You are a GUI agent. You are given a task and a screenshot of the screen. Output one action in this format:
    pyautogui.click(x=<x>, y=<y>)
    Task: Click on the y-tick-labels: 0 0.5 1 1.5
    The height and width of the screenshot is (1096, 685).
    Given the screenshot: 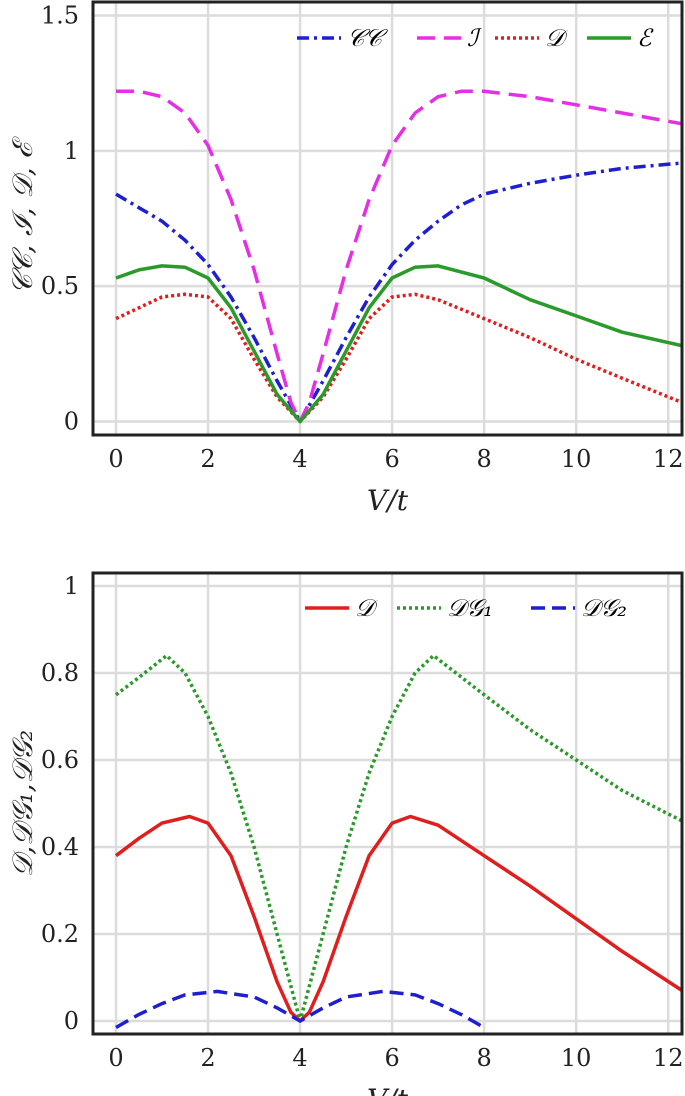 What is the action you would take?
    pyautogui.click(x=60, y=219)
    